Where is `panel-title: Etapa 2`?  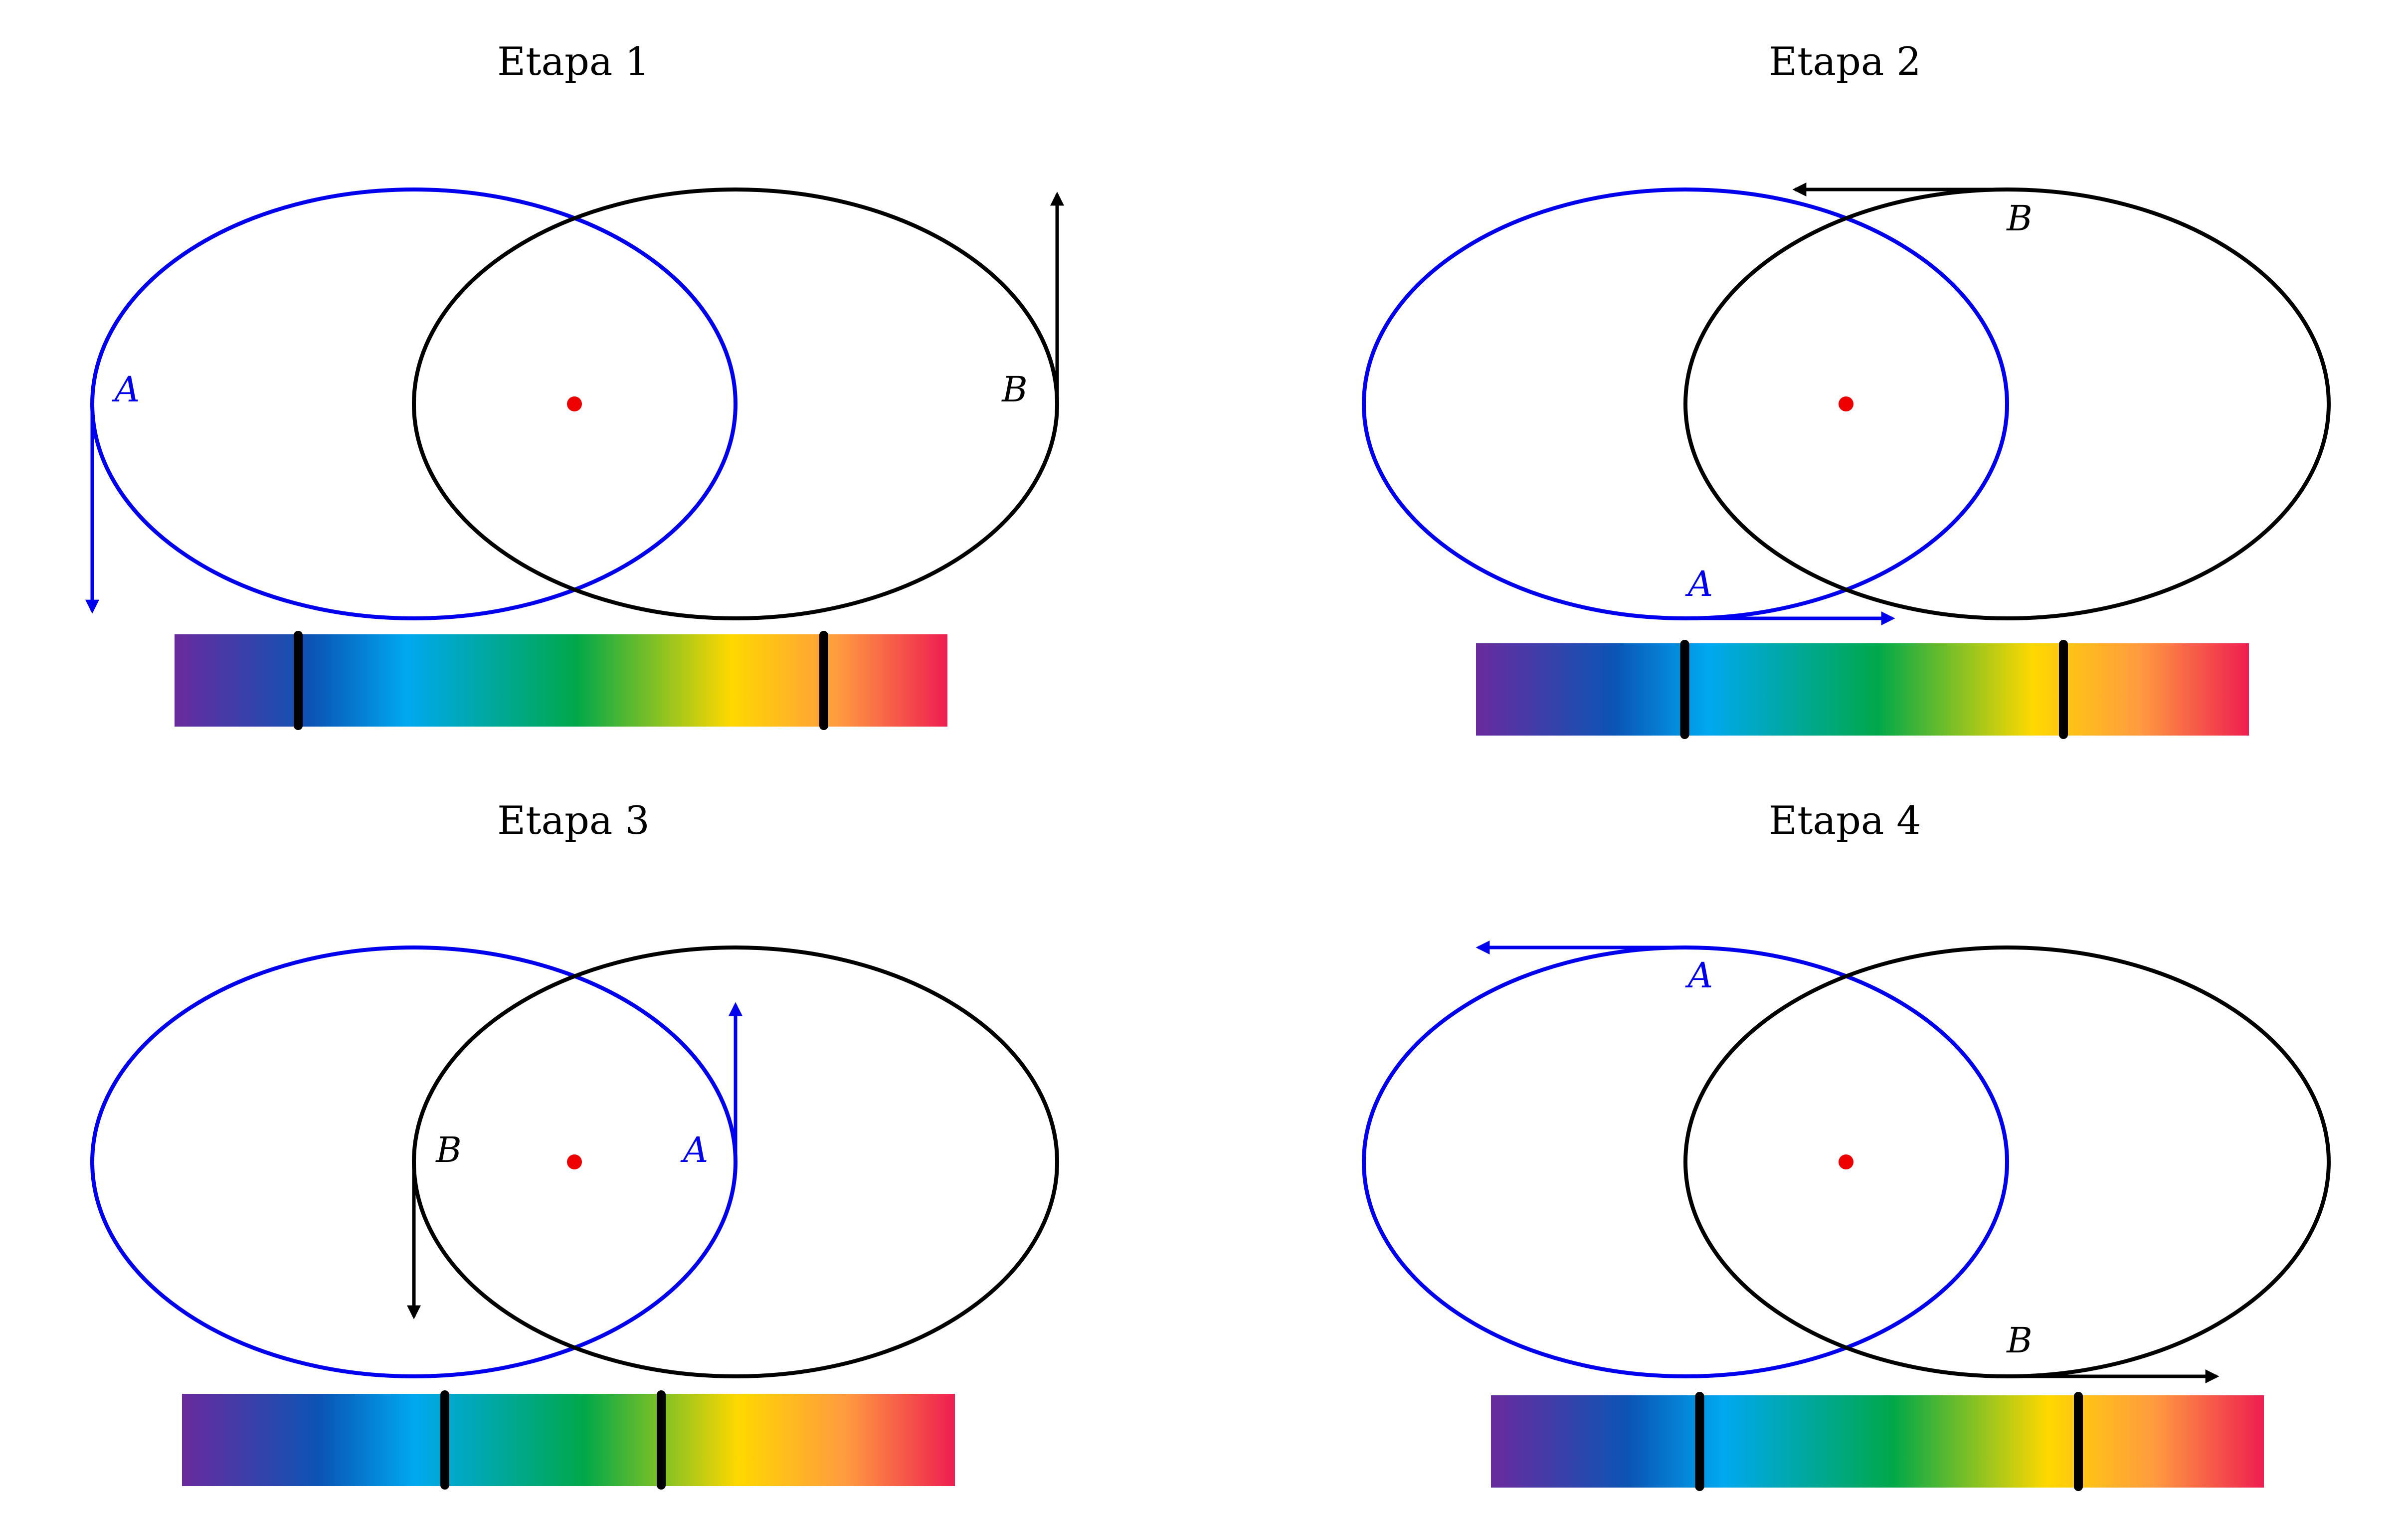
panel-title: Etapa 2 is located at coordinates (1845, 61).